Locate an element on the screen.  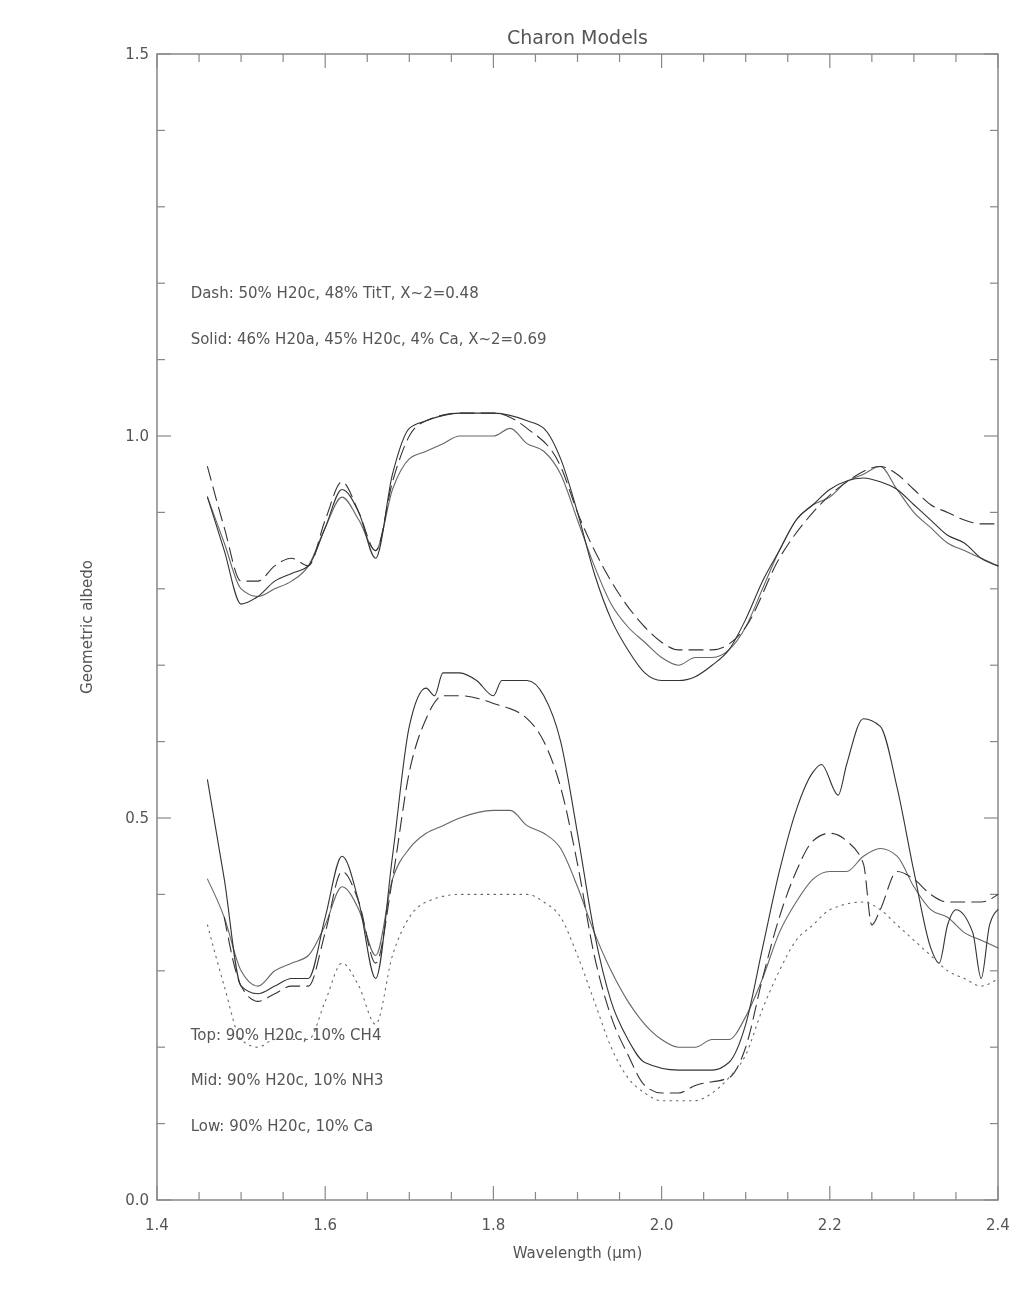
x-axis-title: Wavelength (μm) is located at coordinates (577, 1253).